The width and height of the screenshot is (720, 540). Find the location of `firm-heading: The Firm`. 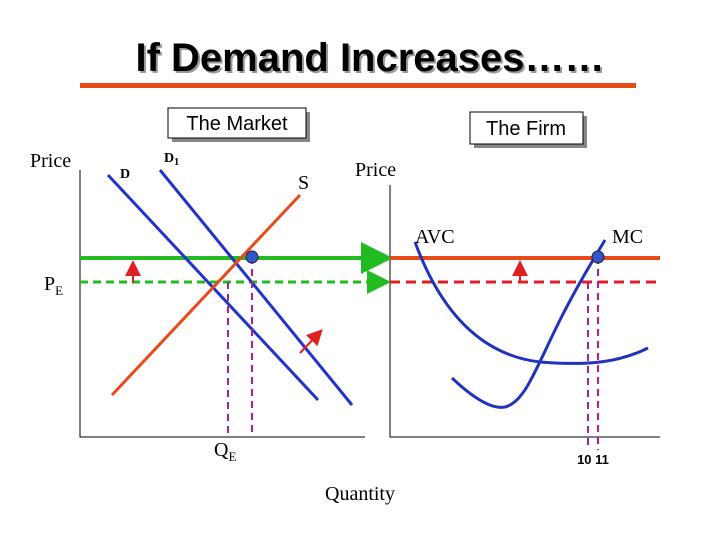

firm-heading: The Firm is located at coordinates (526, 129).